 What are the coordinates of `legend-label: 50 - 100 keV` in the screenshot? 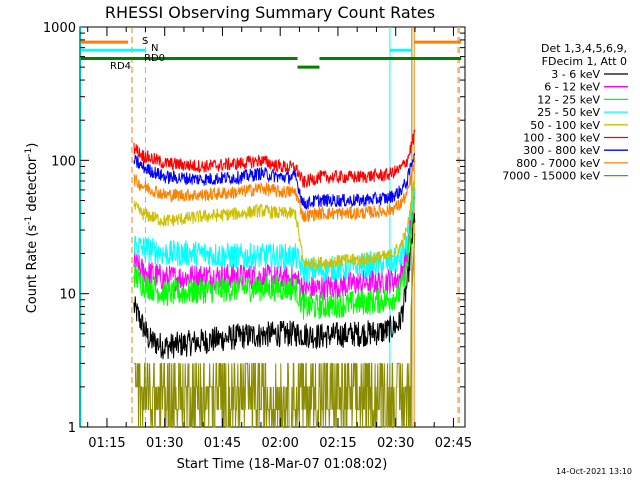 It's located at (565, 125).